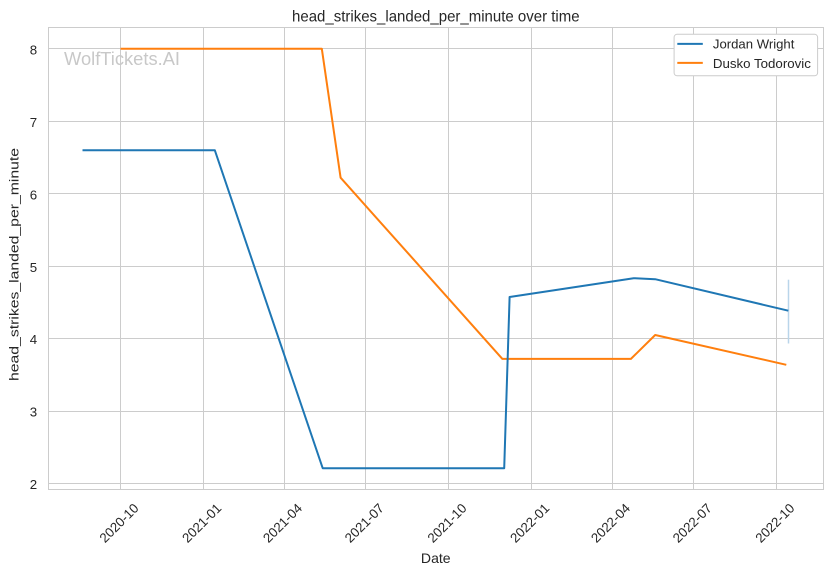  What do you see at coordinates (33, 412) in the screenshot?
I see `svg-text: 3` at bounding box center [33, 412].